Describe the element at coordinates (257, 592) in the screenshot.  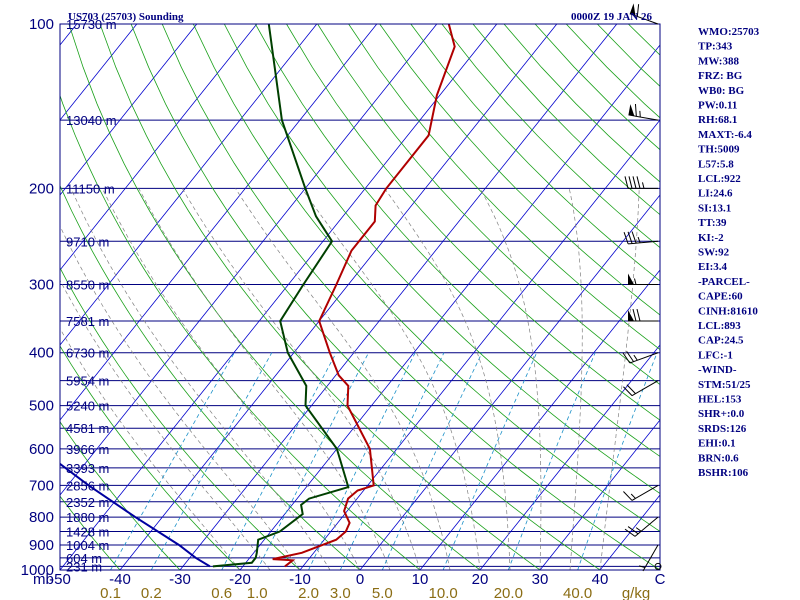
I see `mixing-ratio-label: 1.0` at that location.